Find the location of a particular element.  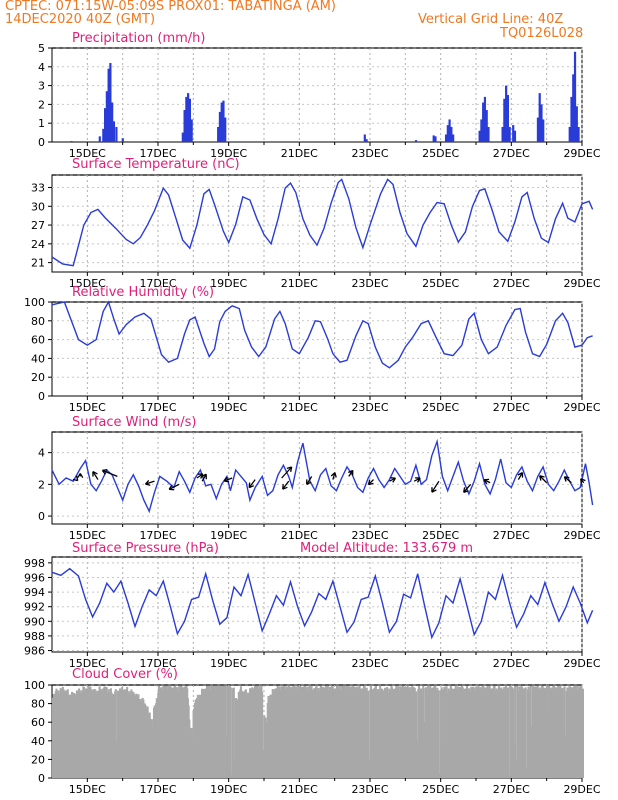

chart-title: Surface Temperature (nC) is located at coordinates (156, 164).